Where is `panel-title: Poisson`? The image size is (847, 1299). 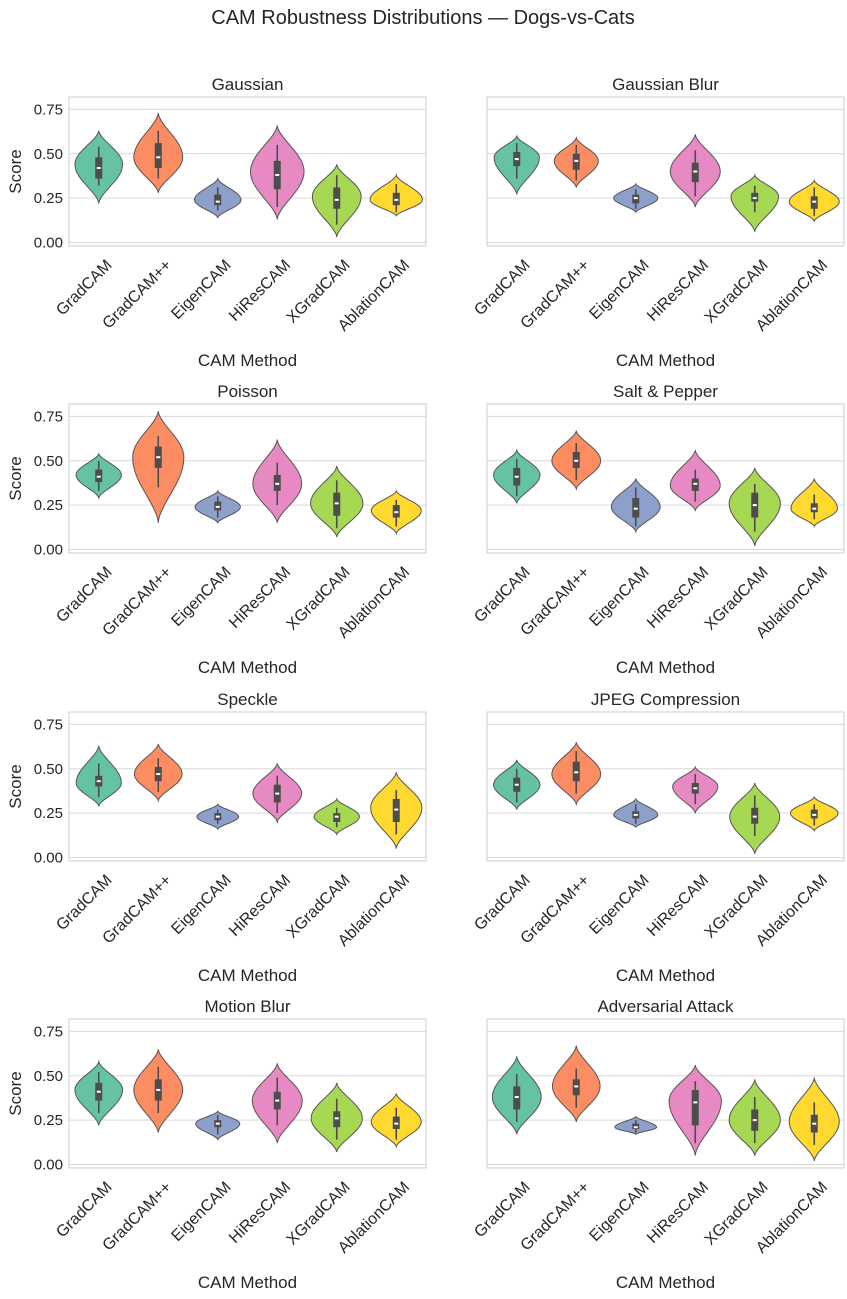
panel-title: Poisson is located at coordinates (247, 391).